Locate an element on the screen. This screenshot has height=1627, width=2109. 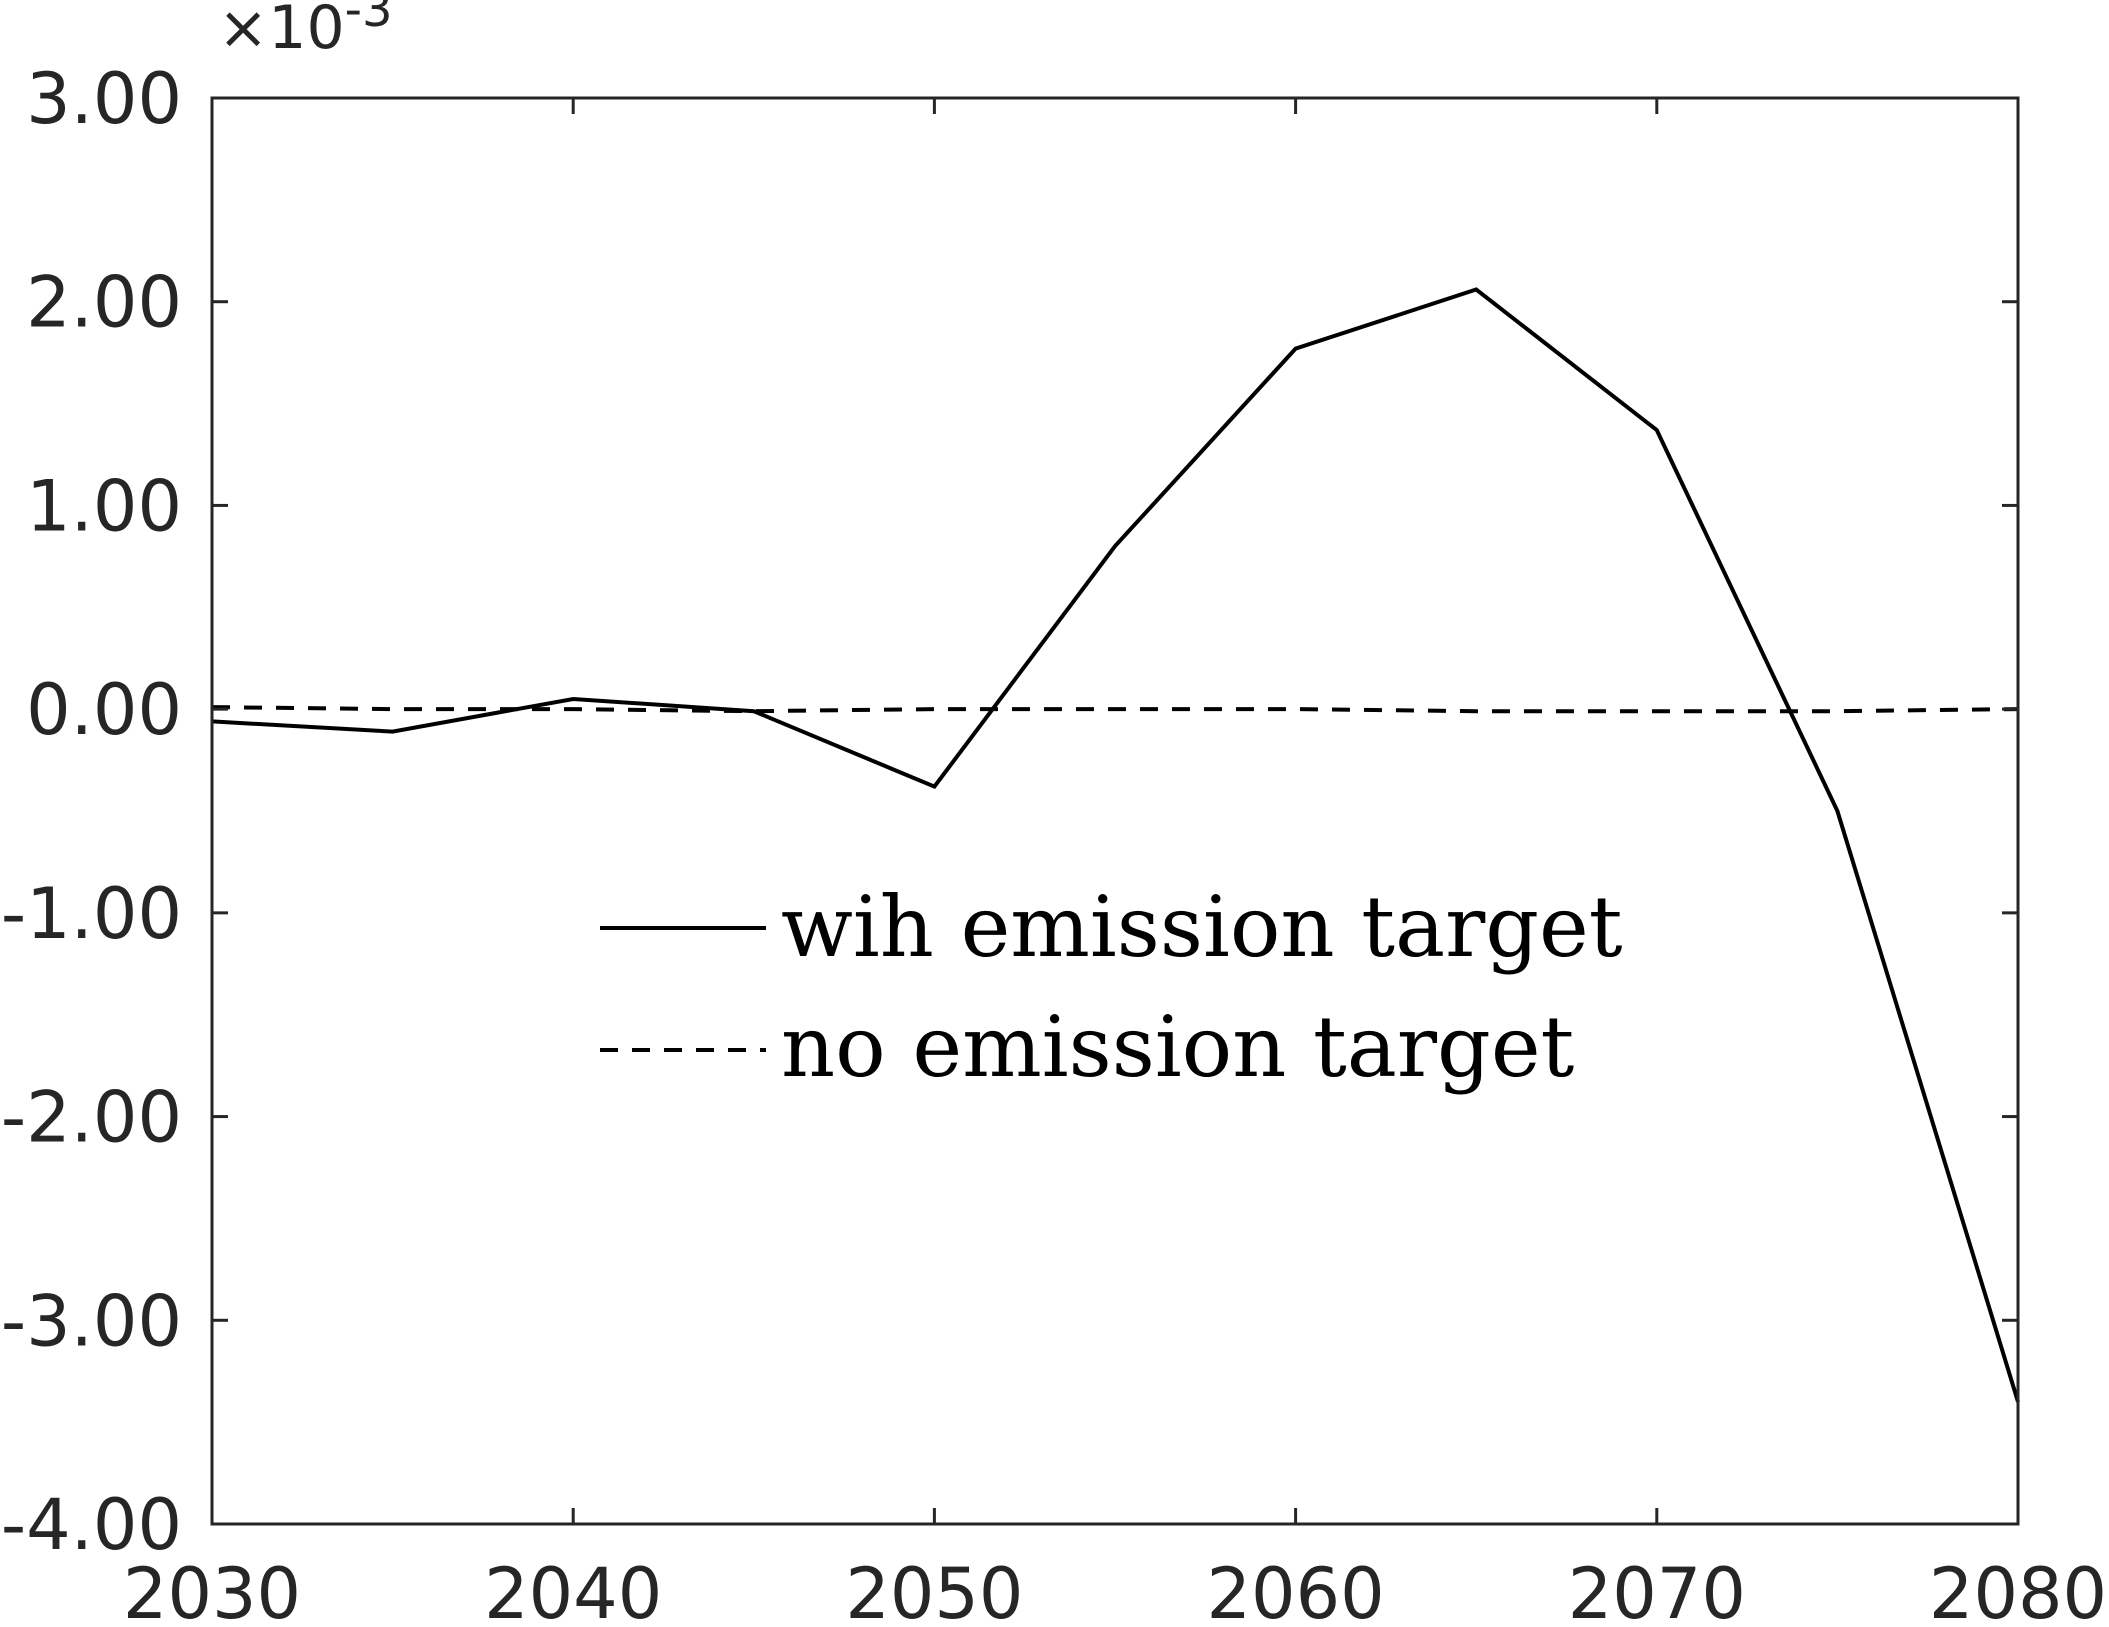
y-exponent-base: ×10 is located at coordinates (281, 31).